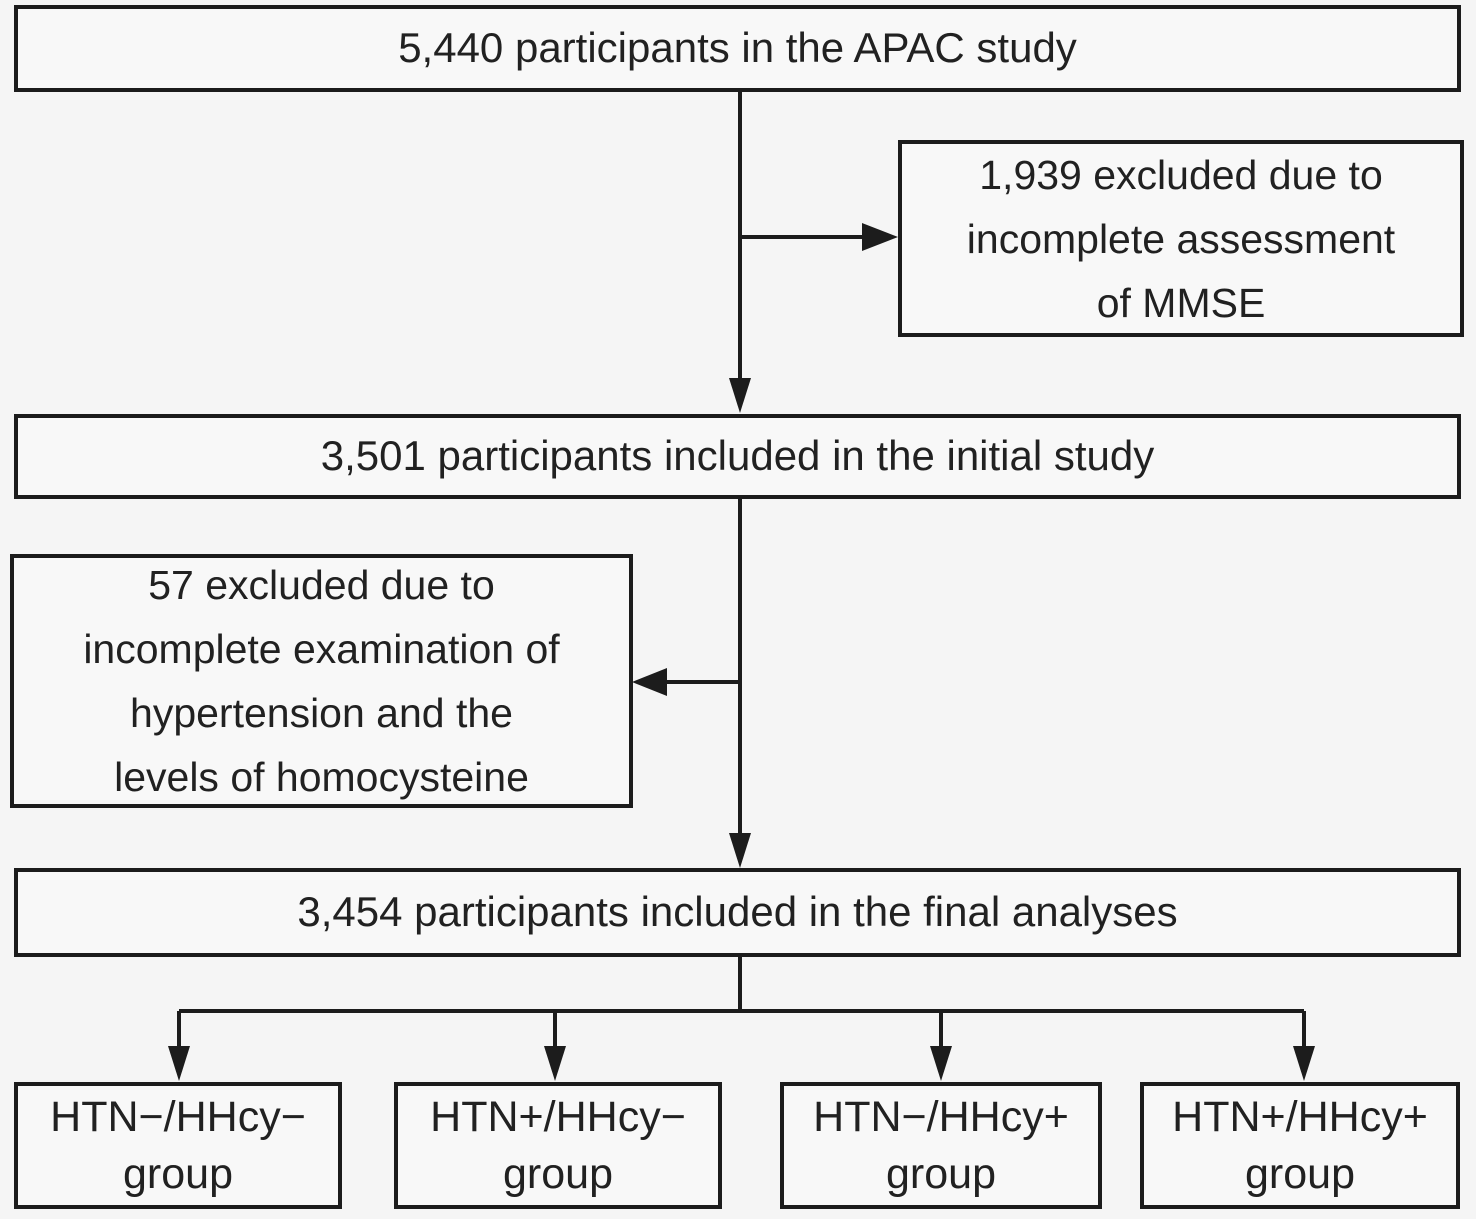 The height and width of the screenshot is (1219, 1476). I want to click on excluded-hypertension-line-4: levels of homocysteine, so click(321, 777).